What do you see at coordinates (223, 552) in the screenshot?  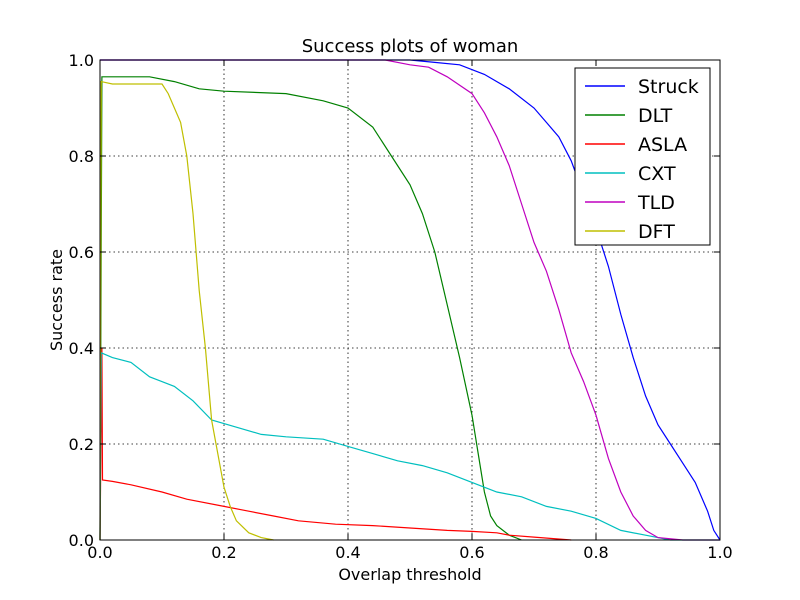 I see `x-tick-label: 0.2` at bounding box center [223, 552].